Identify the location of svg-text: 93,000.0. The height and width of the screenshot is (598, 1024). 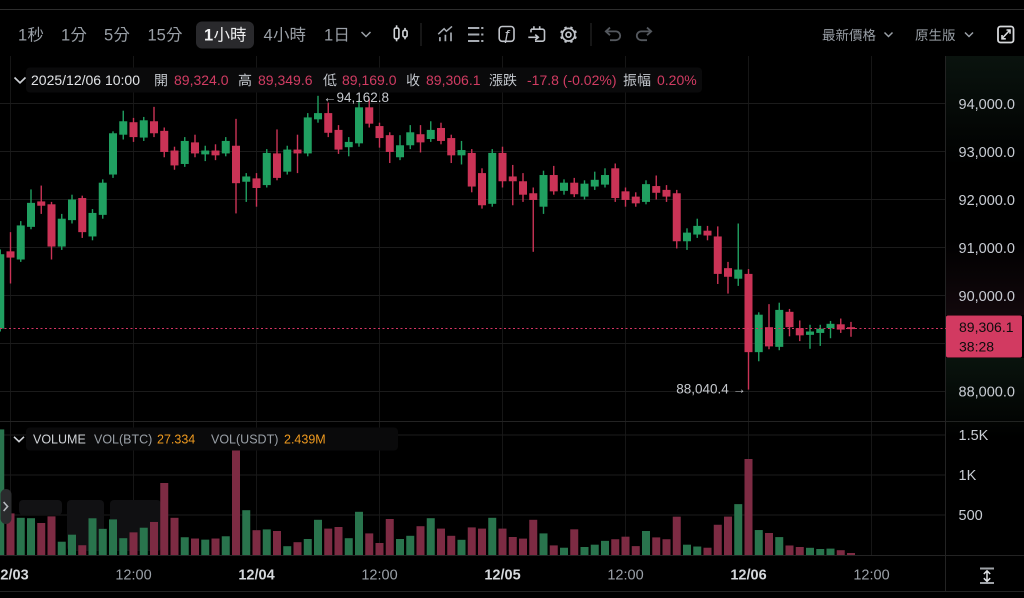
(987, 153).